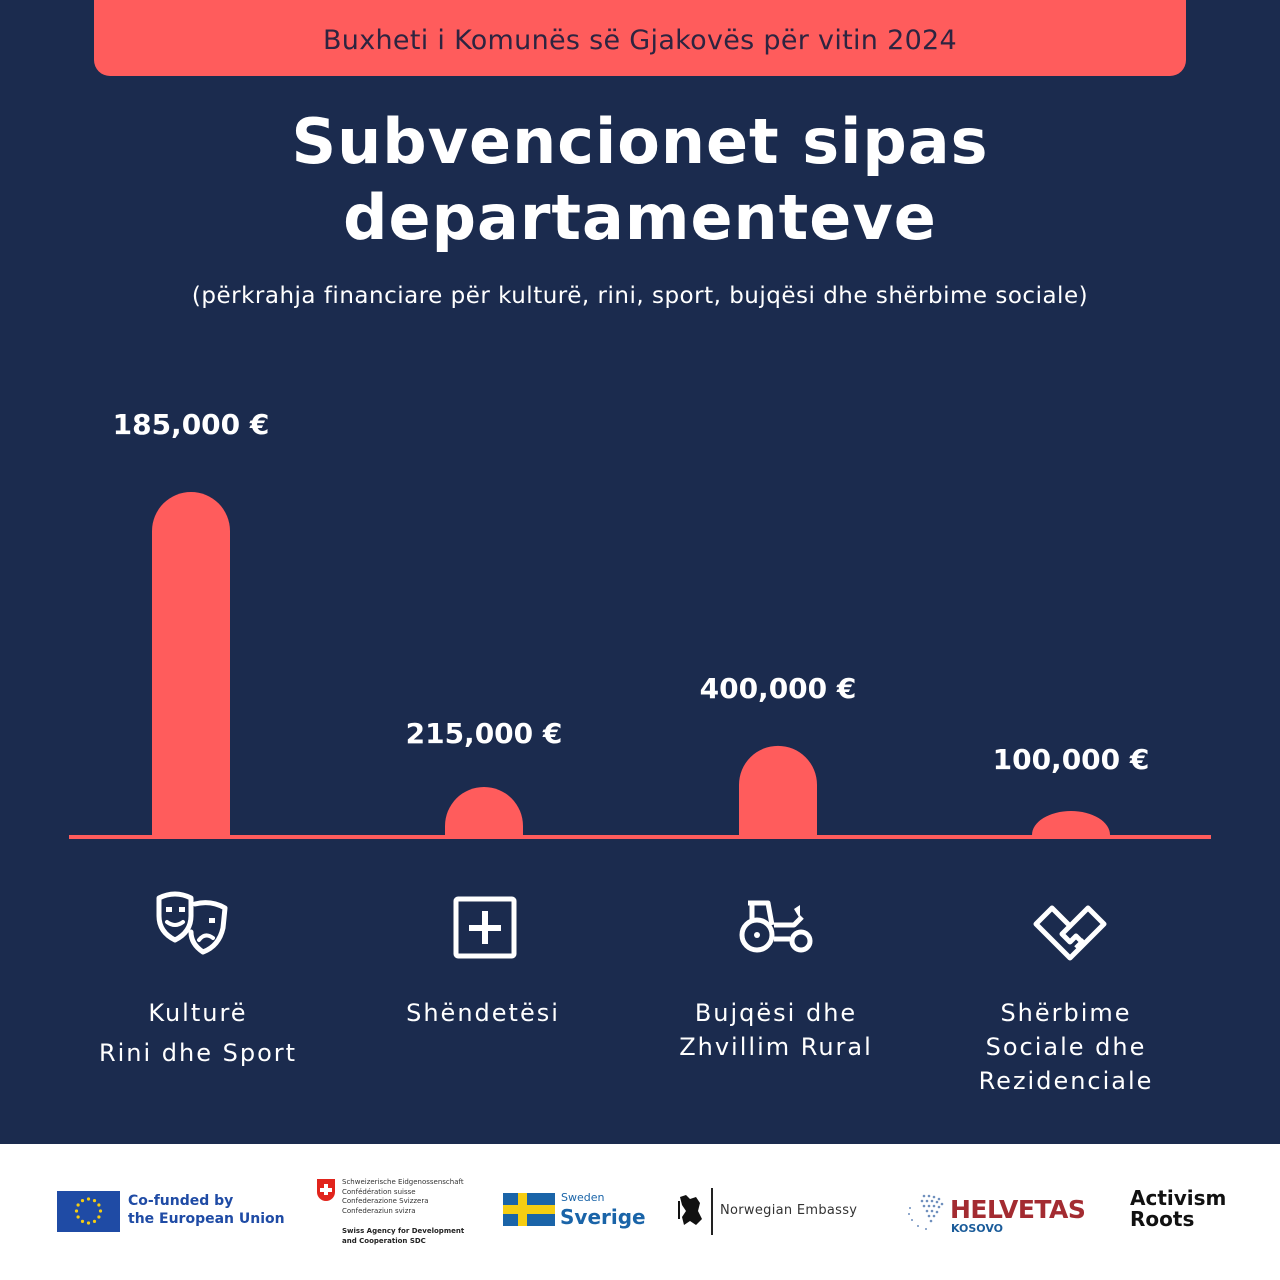 Image resolution: width=1280 pixels, height=1280 pixels. What do you see at coordinates (690, 1210) in the screenshot?
I see `norway-lion-icon` at bounding box center [690, 1210].